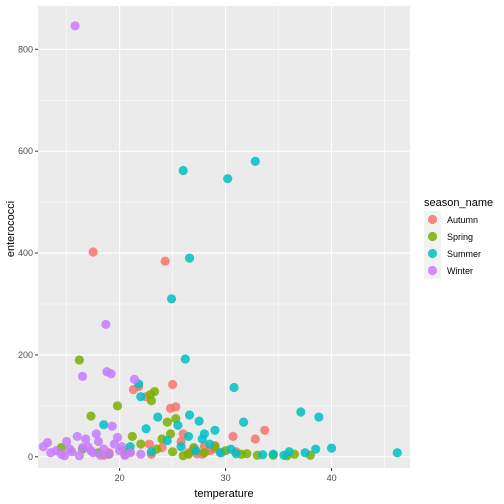 This screenshot has width=504, height=504. Describe the element at coordinates (460, 271) in the screenshot. I see `legend-label-winter: Winter` at that location.